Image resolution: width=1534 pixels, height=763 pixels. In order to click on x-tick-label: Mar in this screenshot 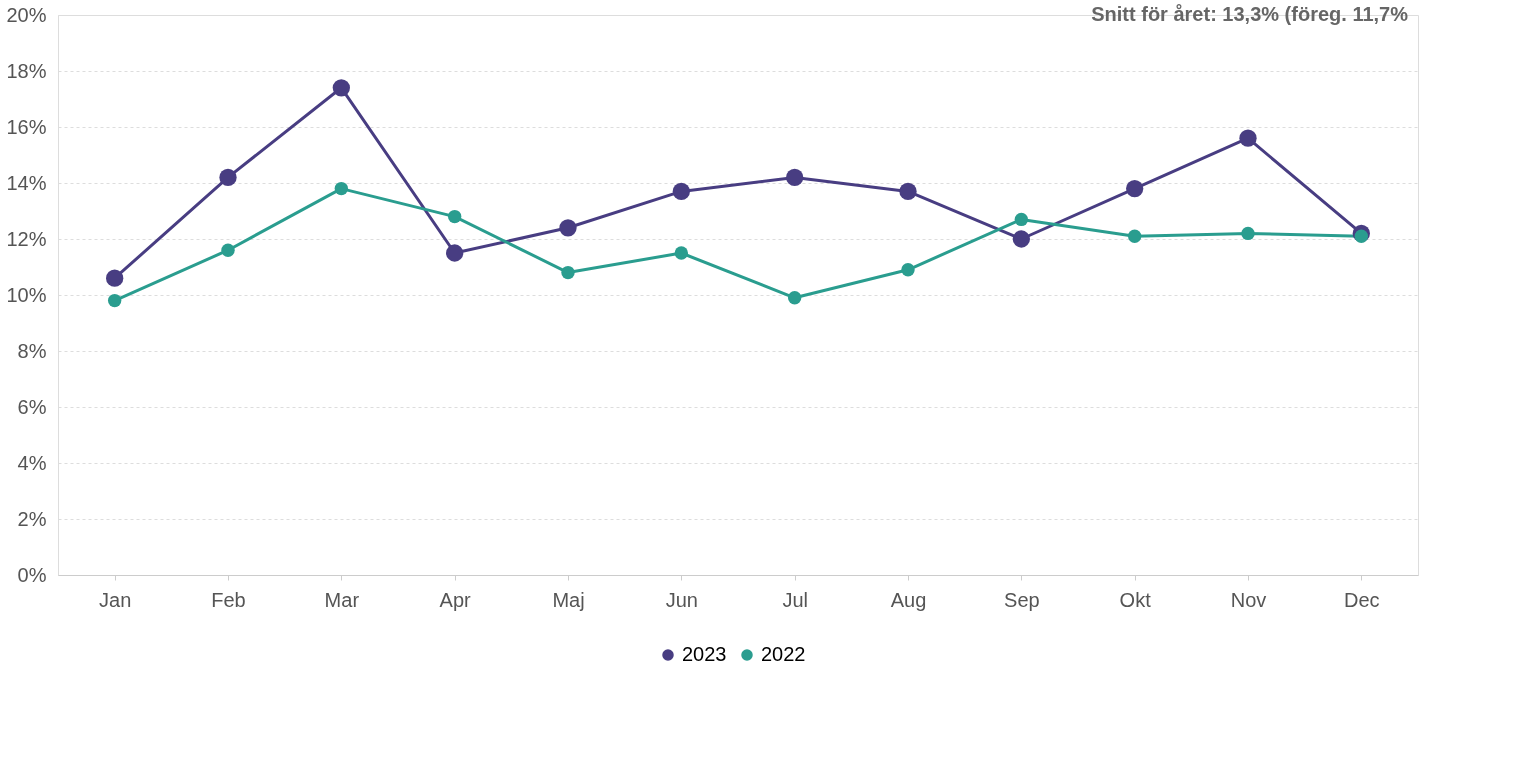, I will do `click(342, 599)`.